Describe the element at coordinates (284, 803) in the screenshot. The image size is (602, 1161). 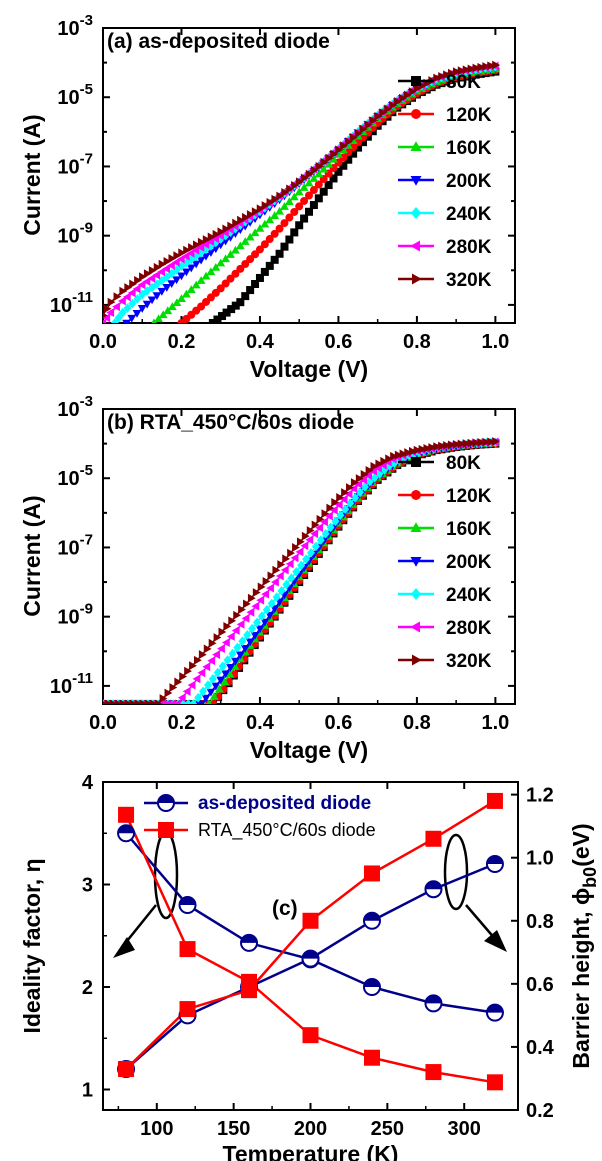
I see `legend-label: as-deposited diode` at that location.